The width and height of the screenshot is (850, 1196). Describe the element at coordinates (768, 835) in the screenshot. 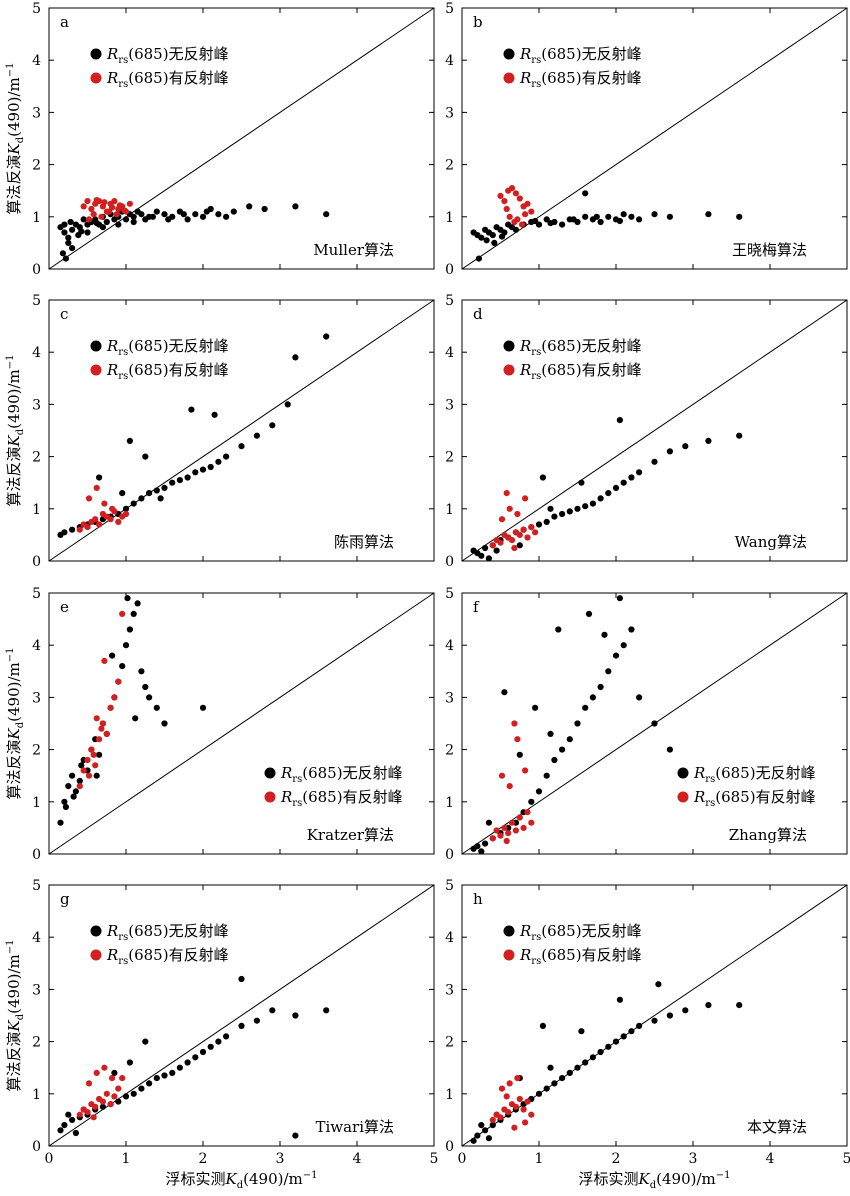

I see `algorithm-label: Zhang算法` at that location.